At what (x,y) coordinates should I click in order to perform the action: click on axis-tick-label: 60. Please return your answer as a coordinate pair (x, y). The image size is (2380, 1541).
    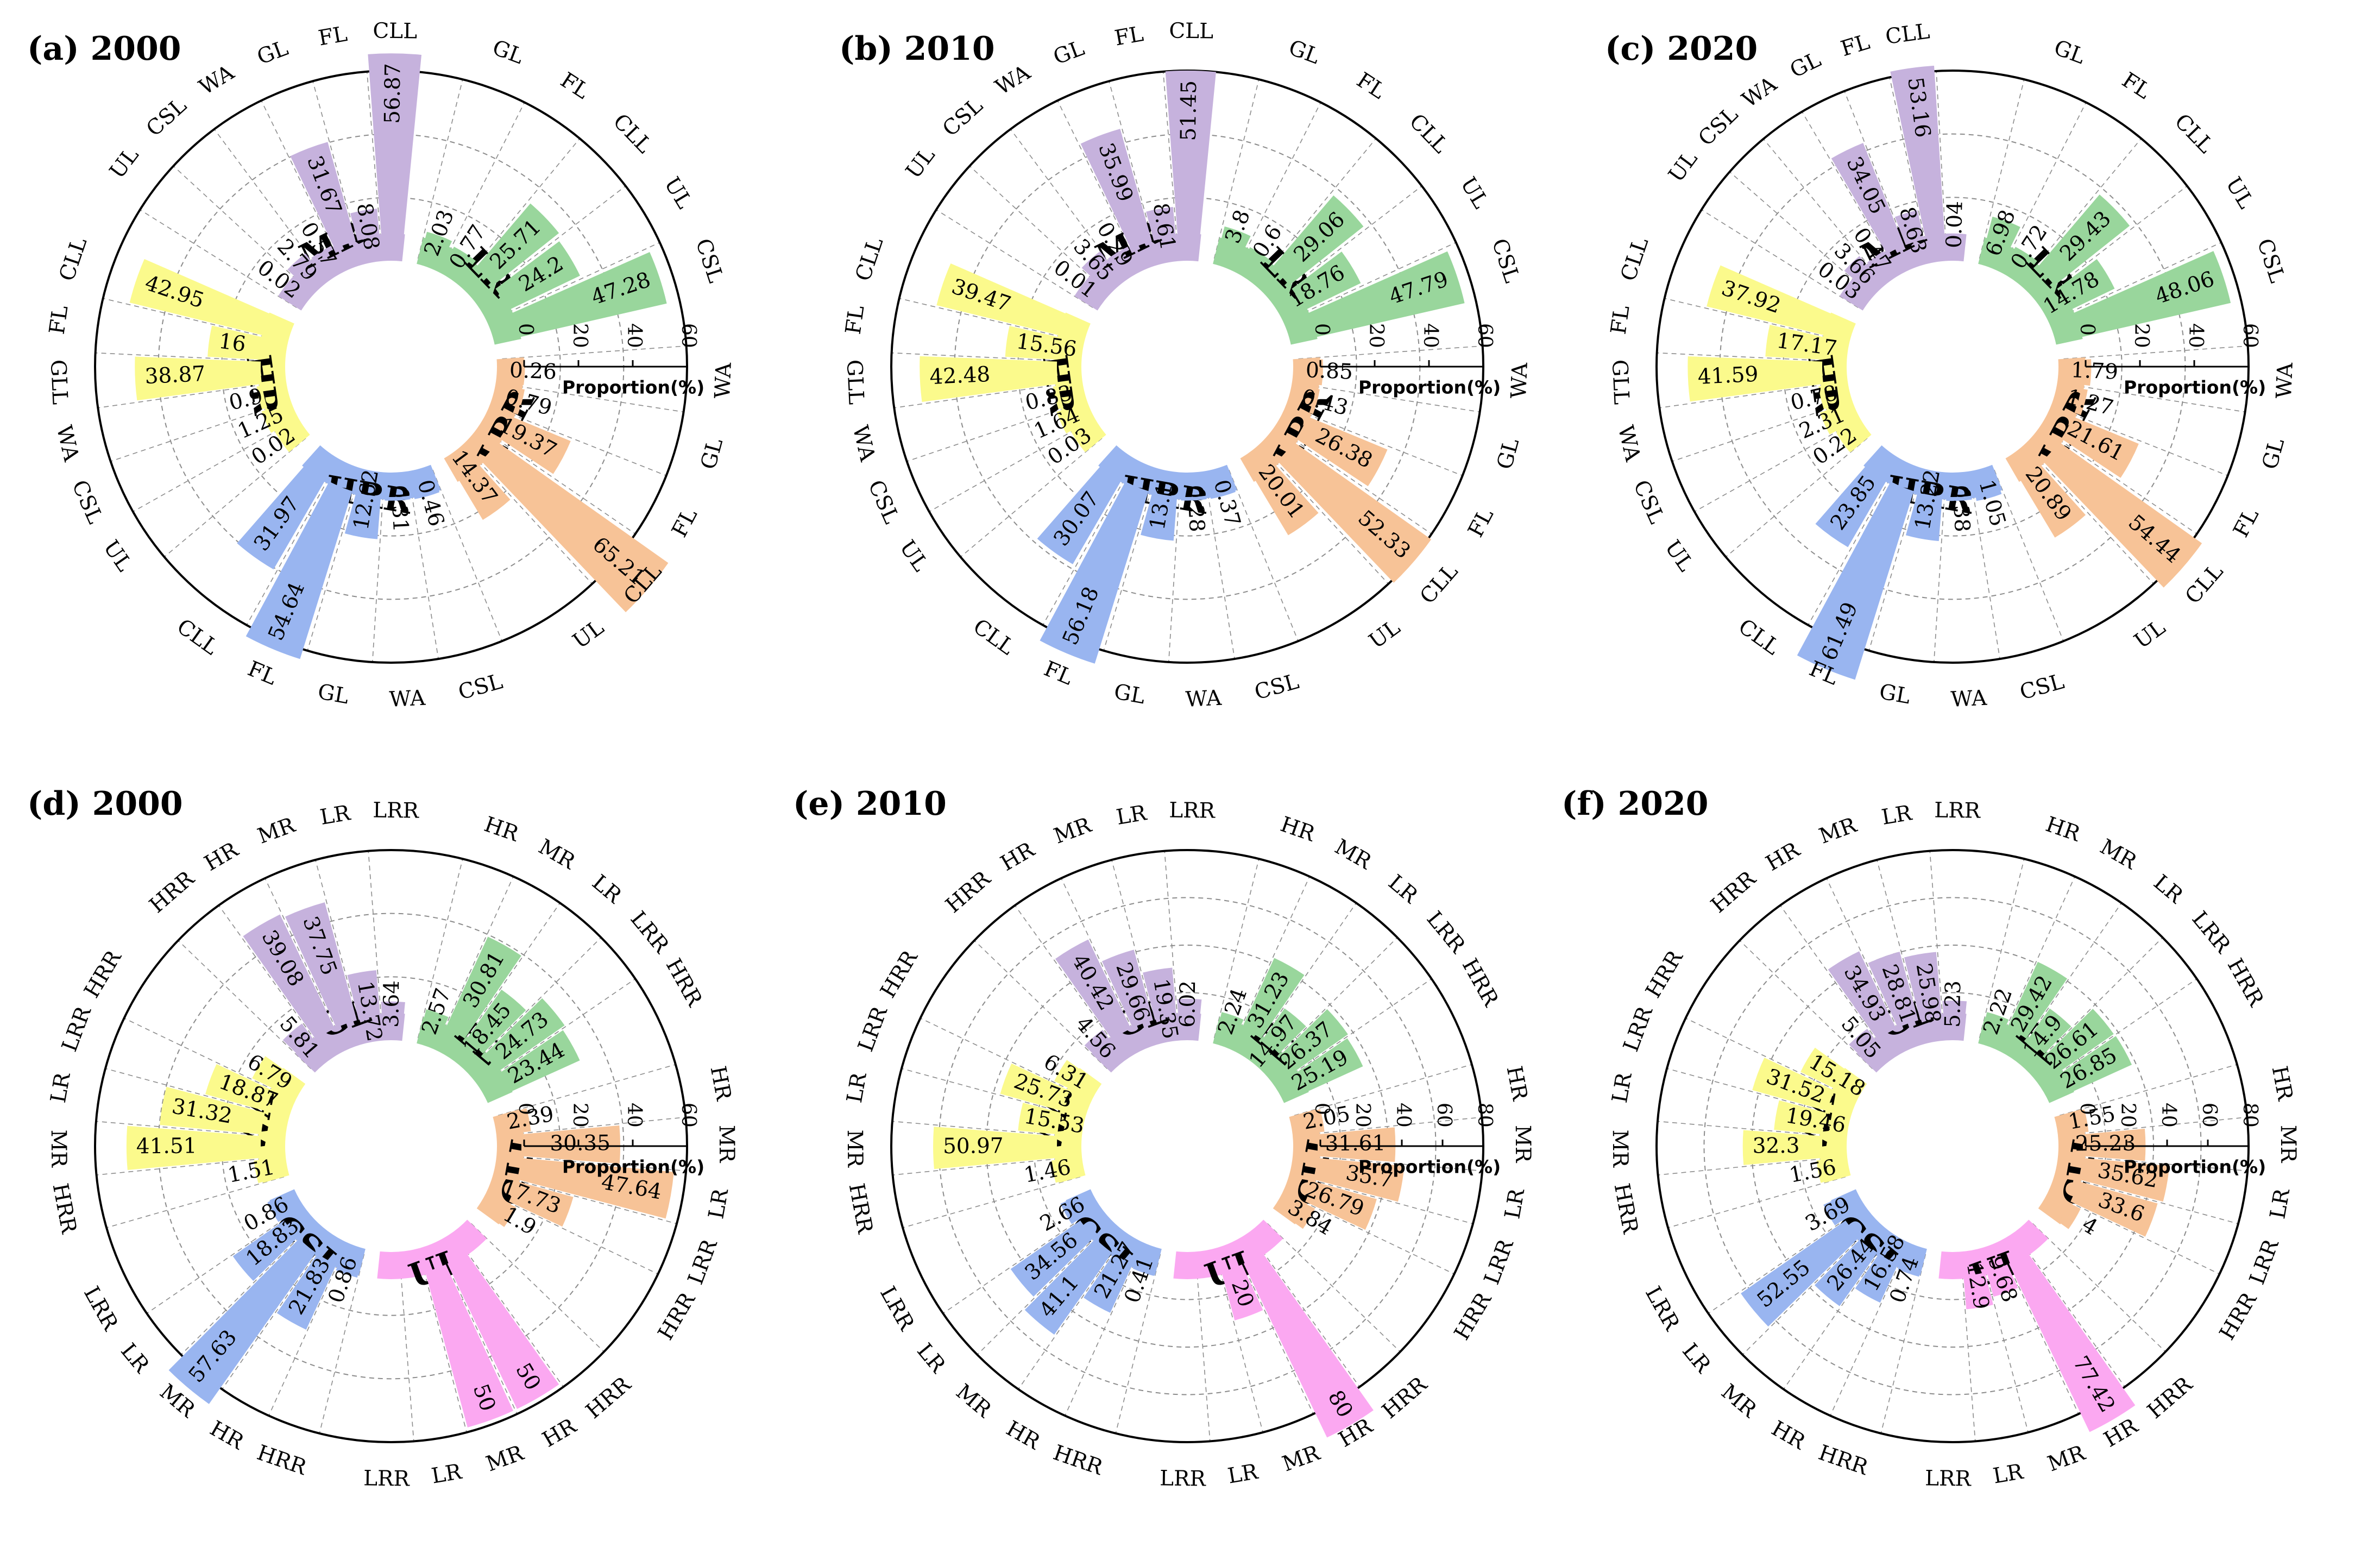
    Looking at the image, I should click on (688, 1116).